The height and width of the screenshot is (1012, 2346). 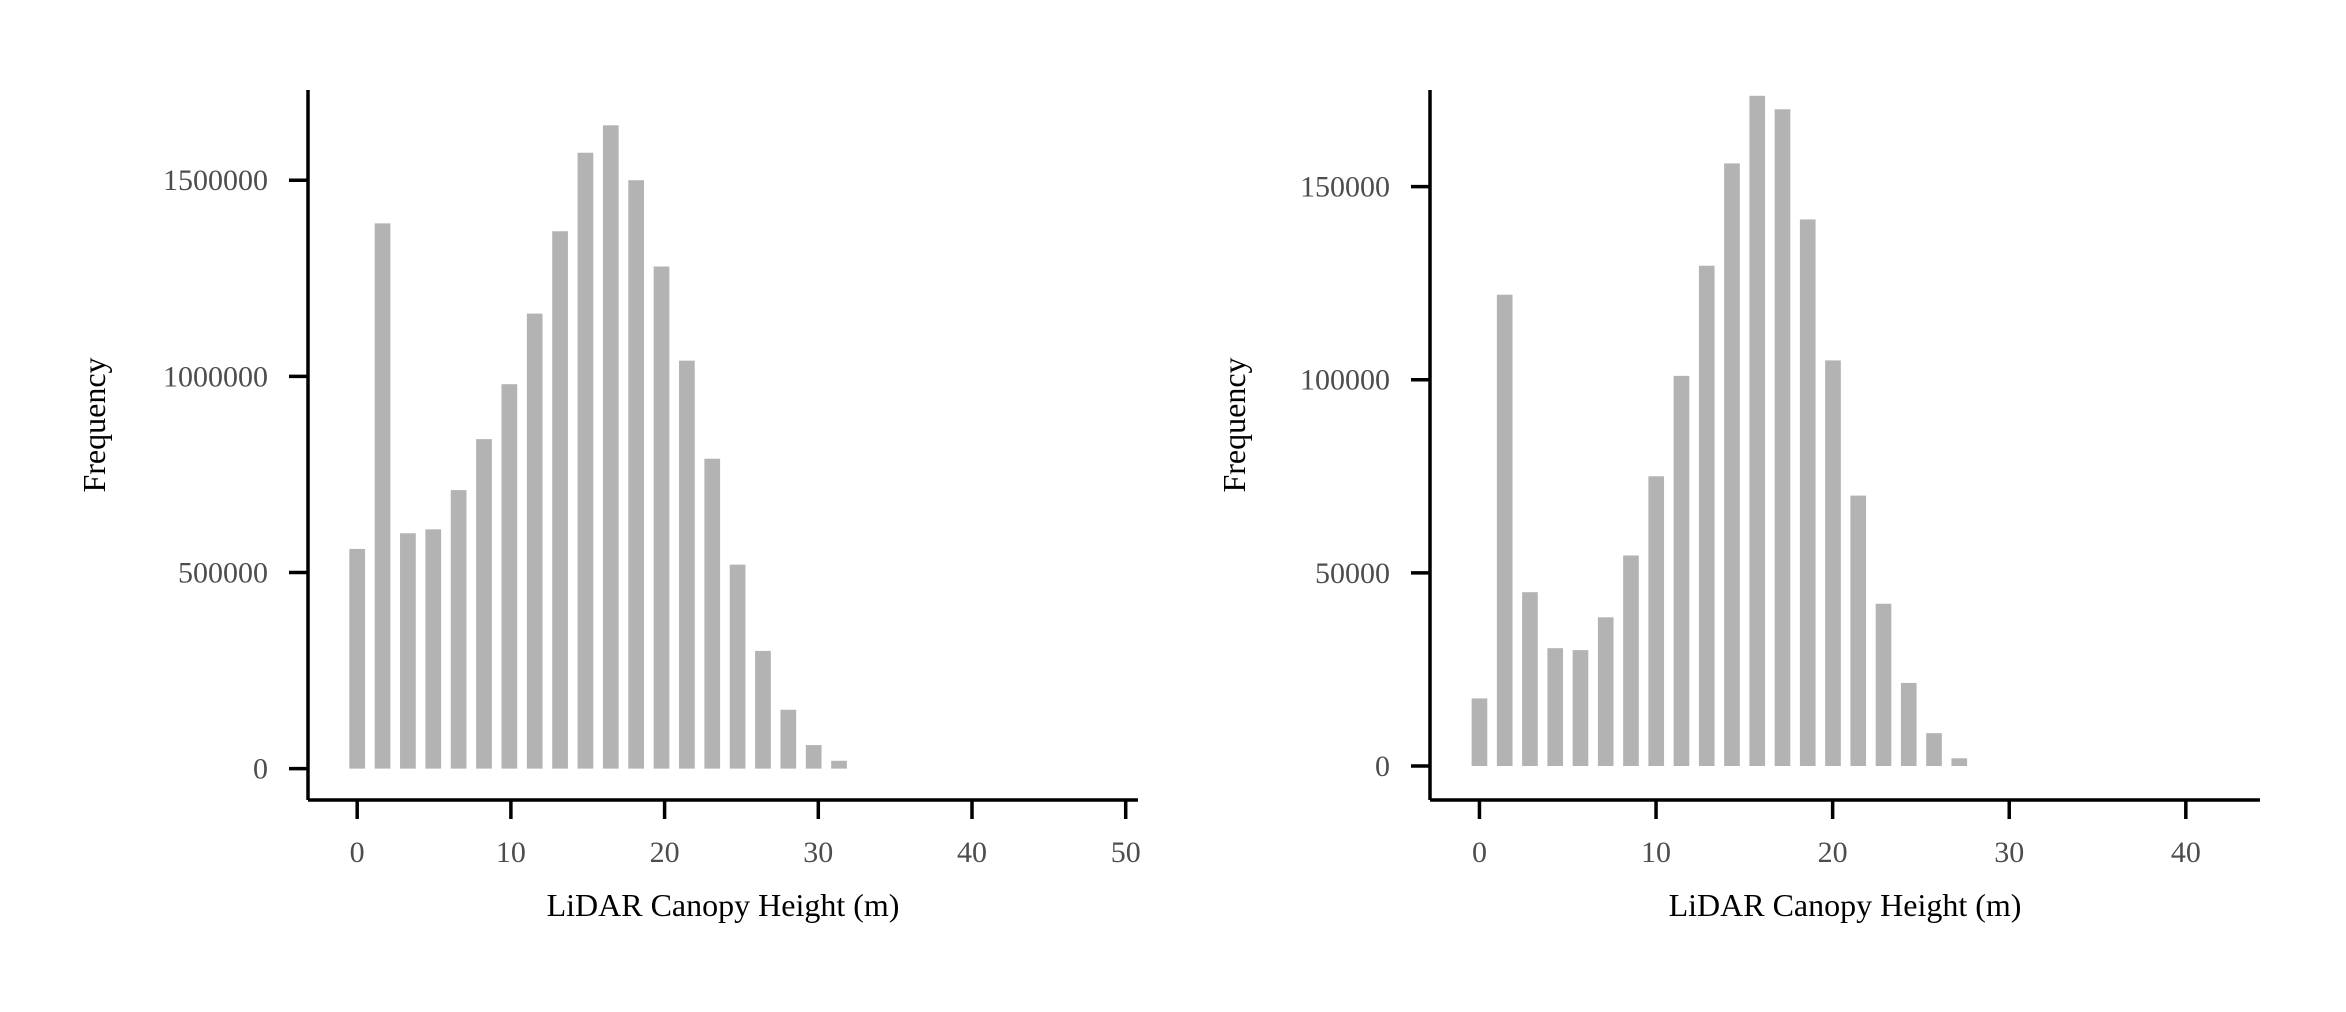 I want to click on y-tick-label: 150000, so click(x=1345, y=187).